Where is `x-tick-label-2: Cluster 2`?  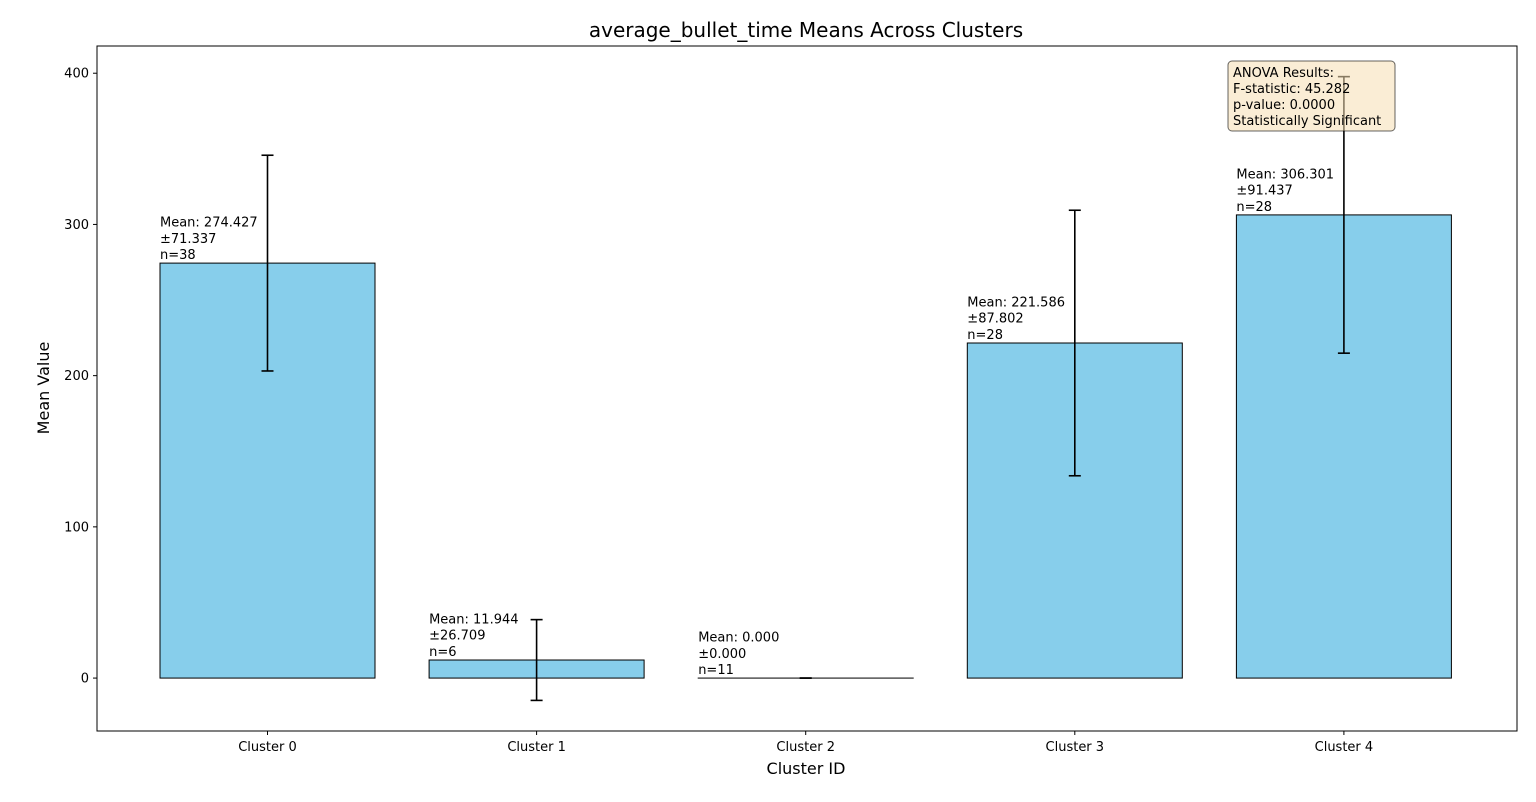
x-tick-label-2: Cluster 2 is located at coordinates (805, 747).